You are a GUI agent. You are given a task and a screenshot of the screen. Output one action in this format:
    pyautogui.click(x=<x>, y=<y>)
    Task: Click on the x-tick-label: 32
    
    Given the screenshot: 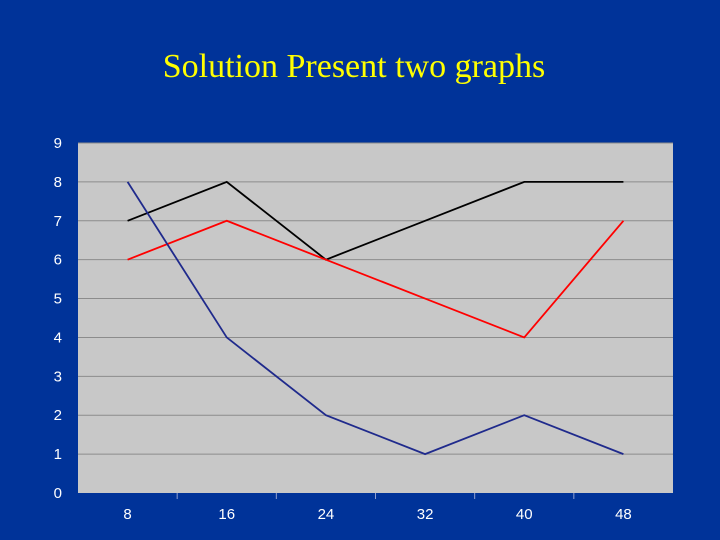 What is the action you would take?
    pyautogui.click(x=425, y=514)
    